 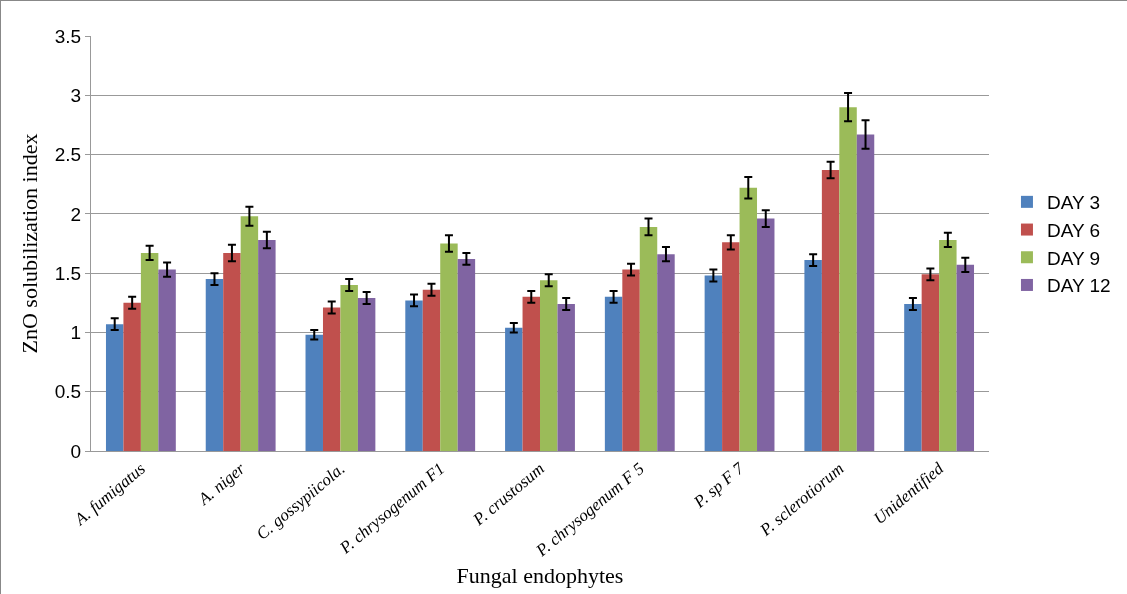 What do you see at coordinates (76, 95) in the screenshot?
I see `y-tick-label: 3` at bounding box center [76, 95].